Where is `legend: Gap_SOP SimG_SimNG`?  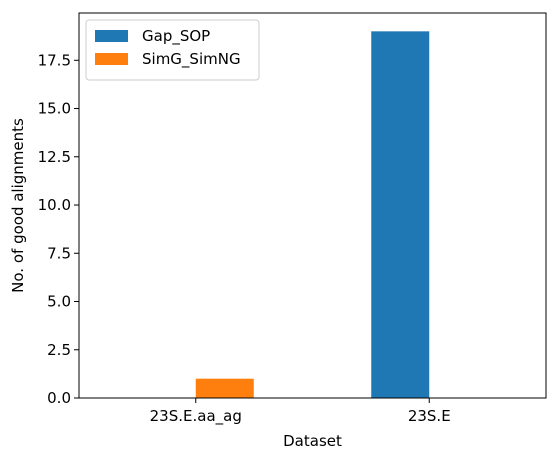
legend: Gap_SOP SimG_SimNG is located at coordinates (172, 50).